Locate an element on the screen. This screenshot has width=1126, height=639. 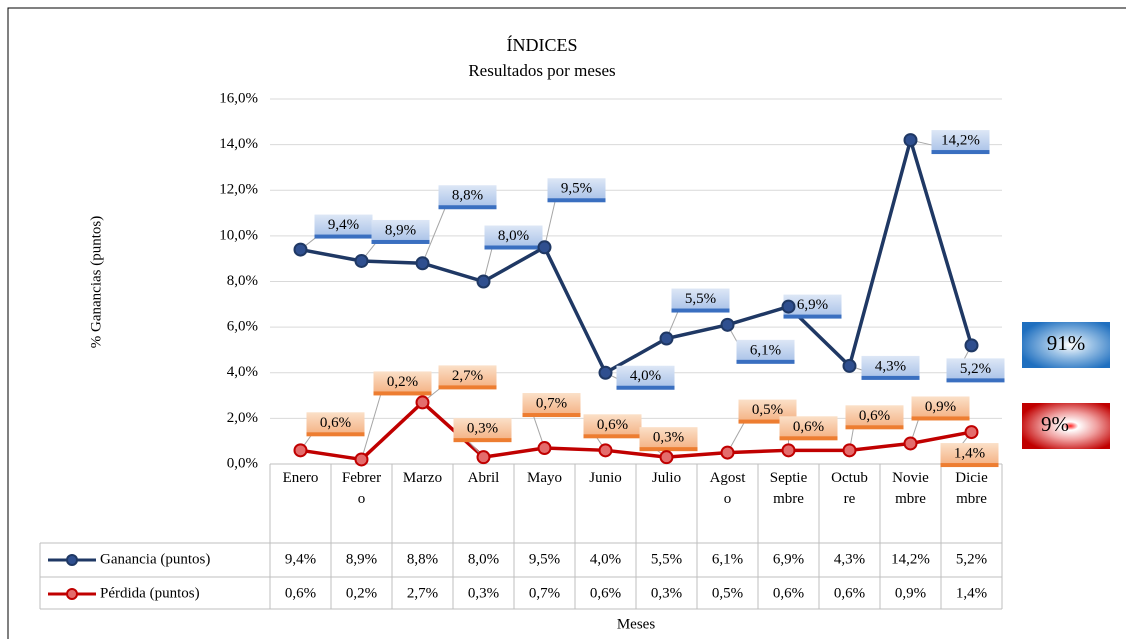
x-tick-label: Mayo is located at coordinates (544, 478).